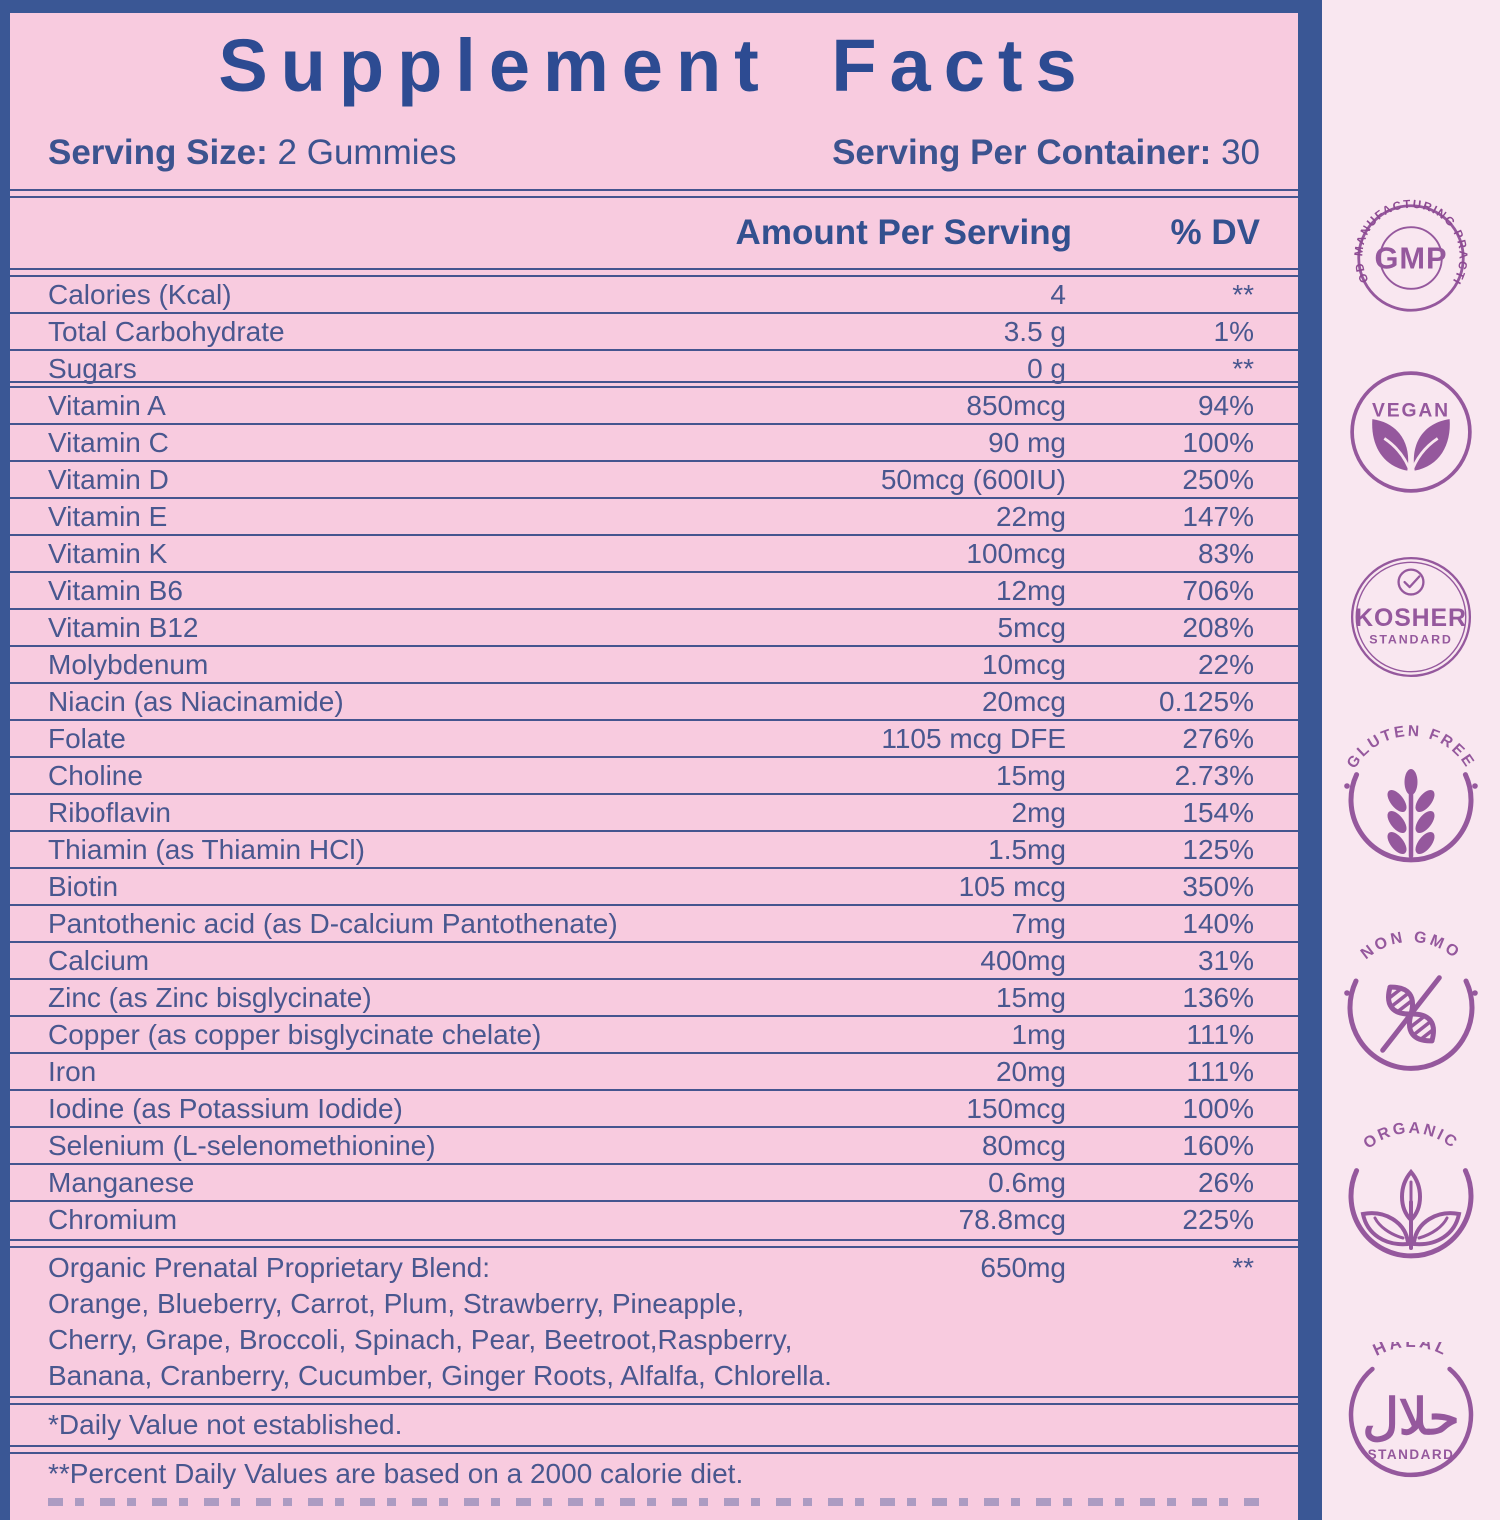 Image resolution: width=1500 pixels, height=1520 pixels. What do you see at coordinates (158, 152) in the screenshot?
I see `serving-size-label: Serving Size:` at bounding box center [158, 152].